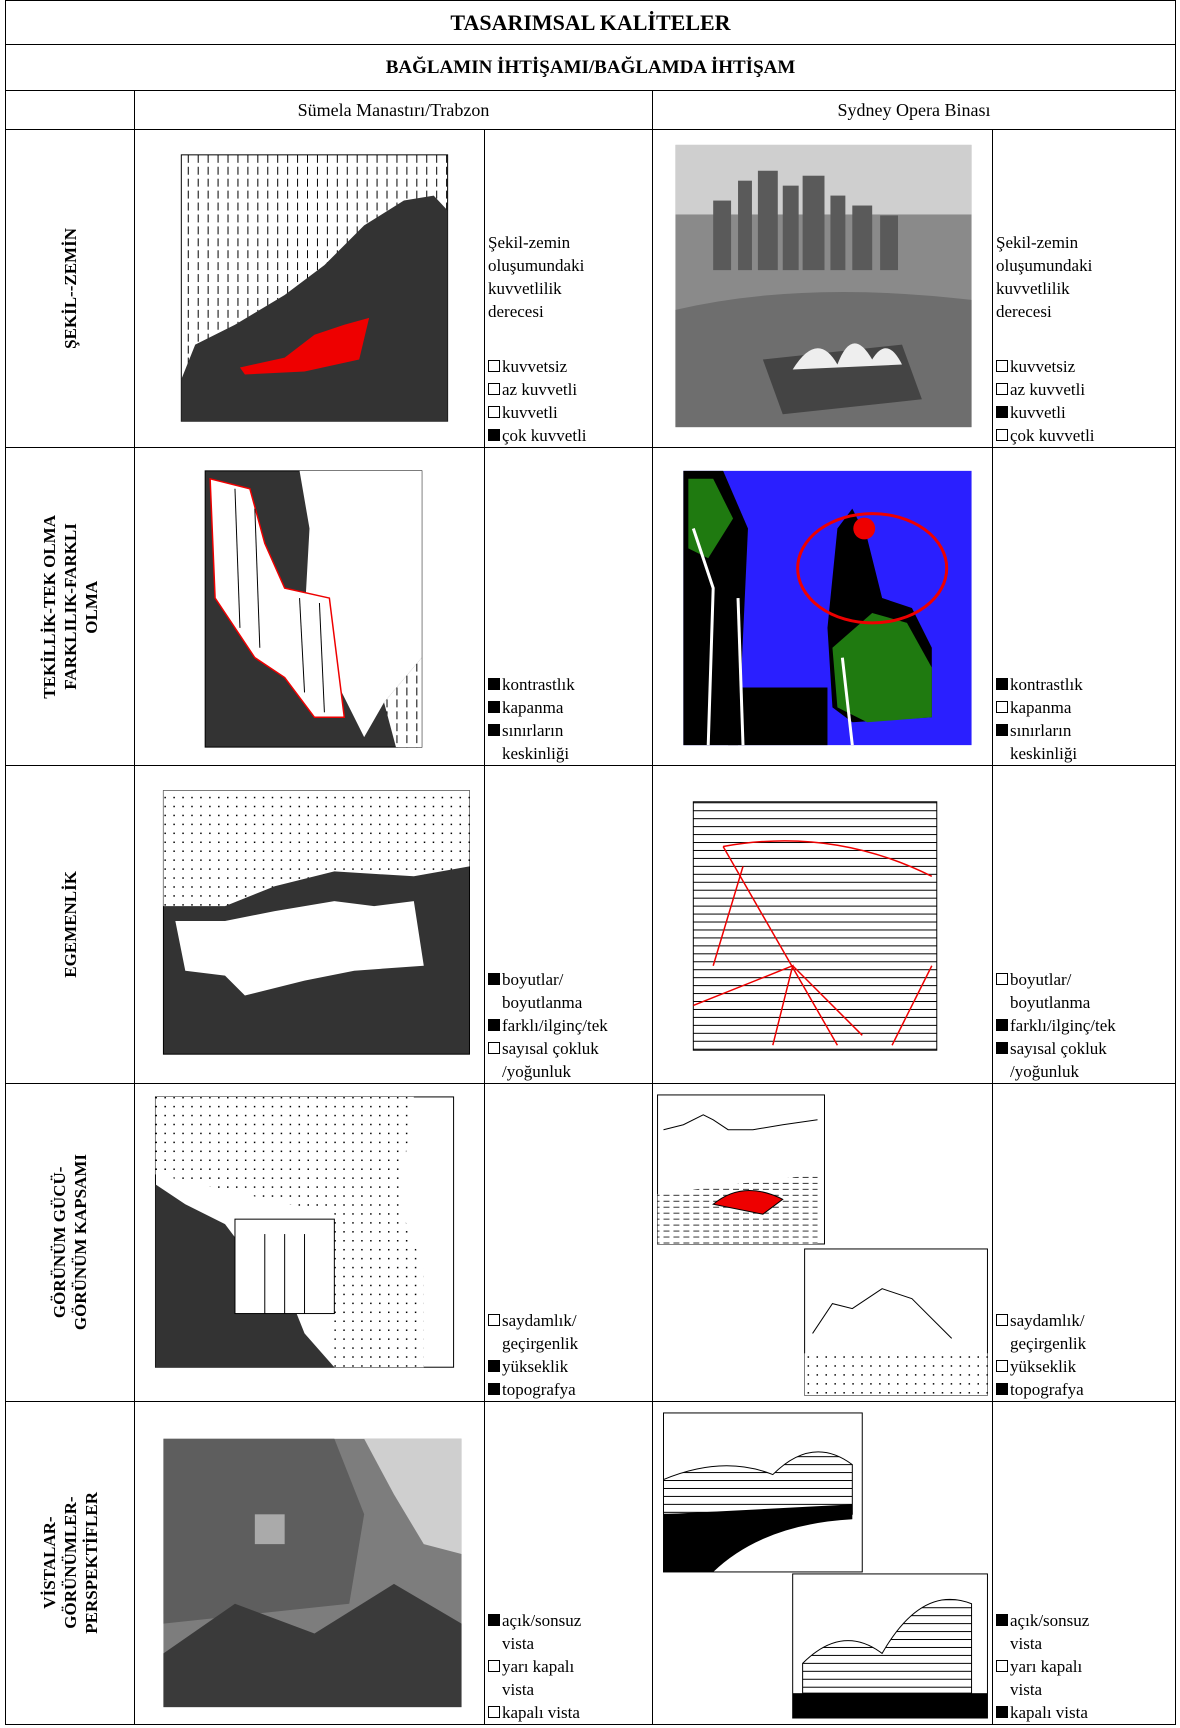 The width and height of the screenshot is (1180, 1728). What do you see at coordinates (70, 1242) in the screenshot?
I see `row-label-text: GÖRÜNÜM GÜCÜ- GÖRÜNÜM KAPSAMI` at bounding box center [70, 1242].